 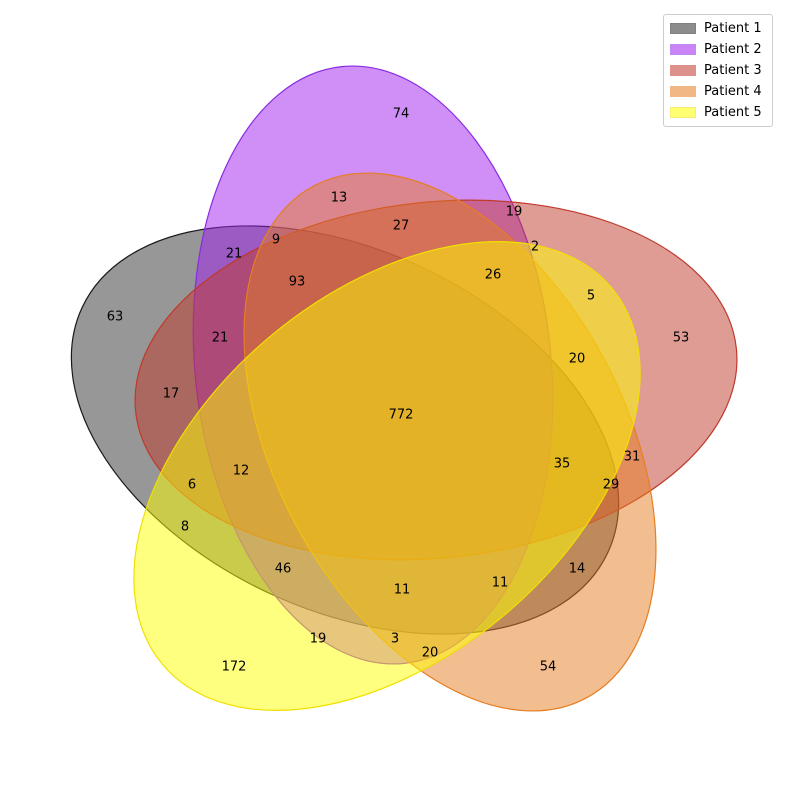 I want to click on region-count-label: 29, so click(x=611, y=485).